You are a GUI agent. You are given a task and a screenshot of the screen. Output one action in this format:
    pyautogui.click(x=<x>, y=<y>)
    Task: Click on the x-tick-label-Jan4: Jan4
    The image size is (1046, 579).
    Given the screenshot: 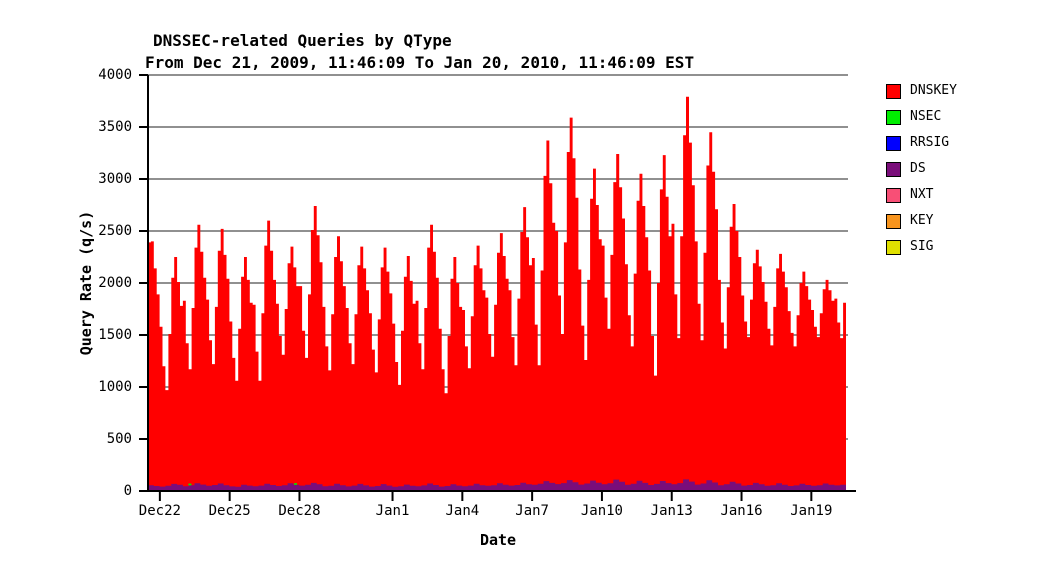 What is the action you would take?
    pyautogui.click(x=462, y=511)
    